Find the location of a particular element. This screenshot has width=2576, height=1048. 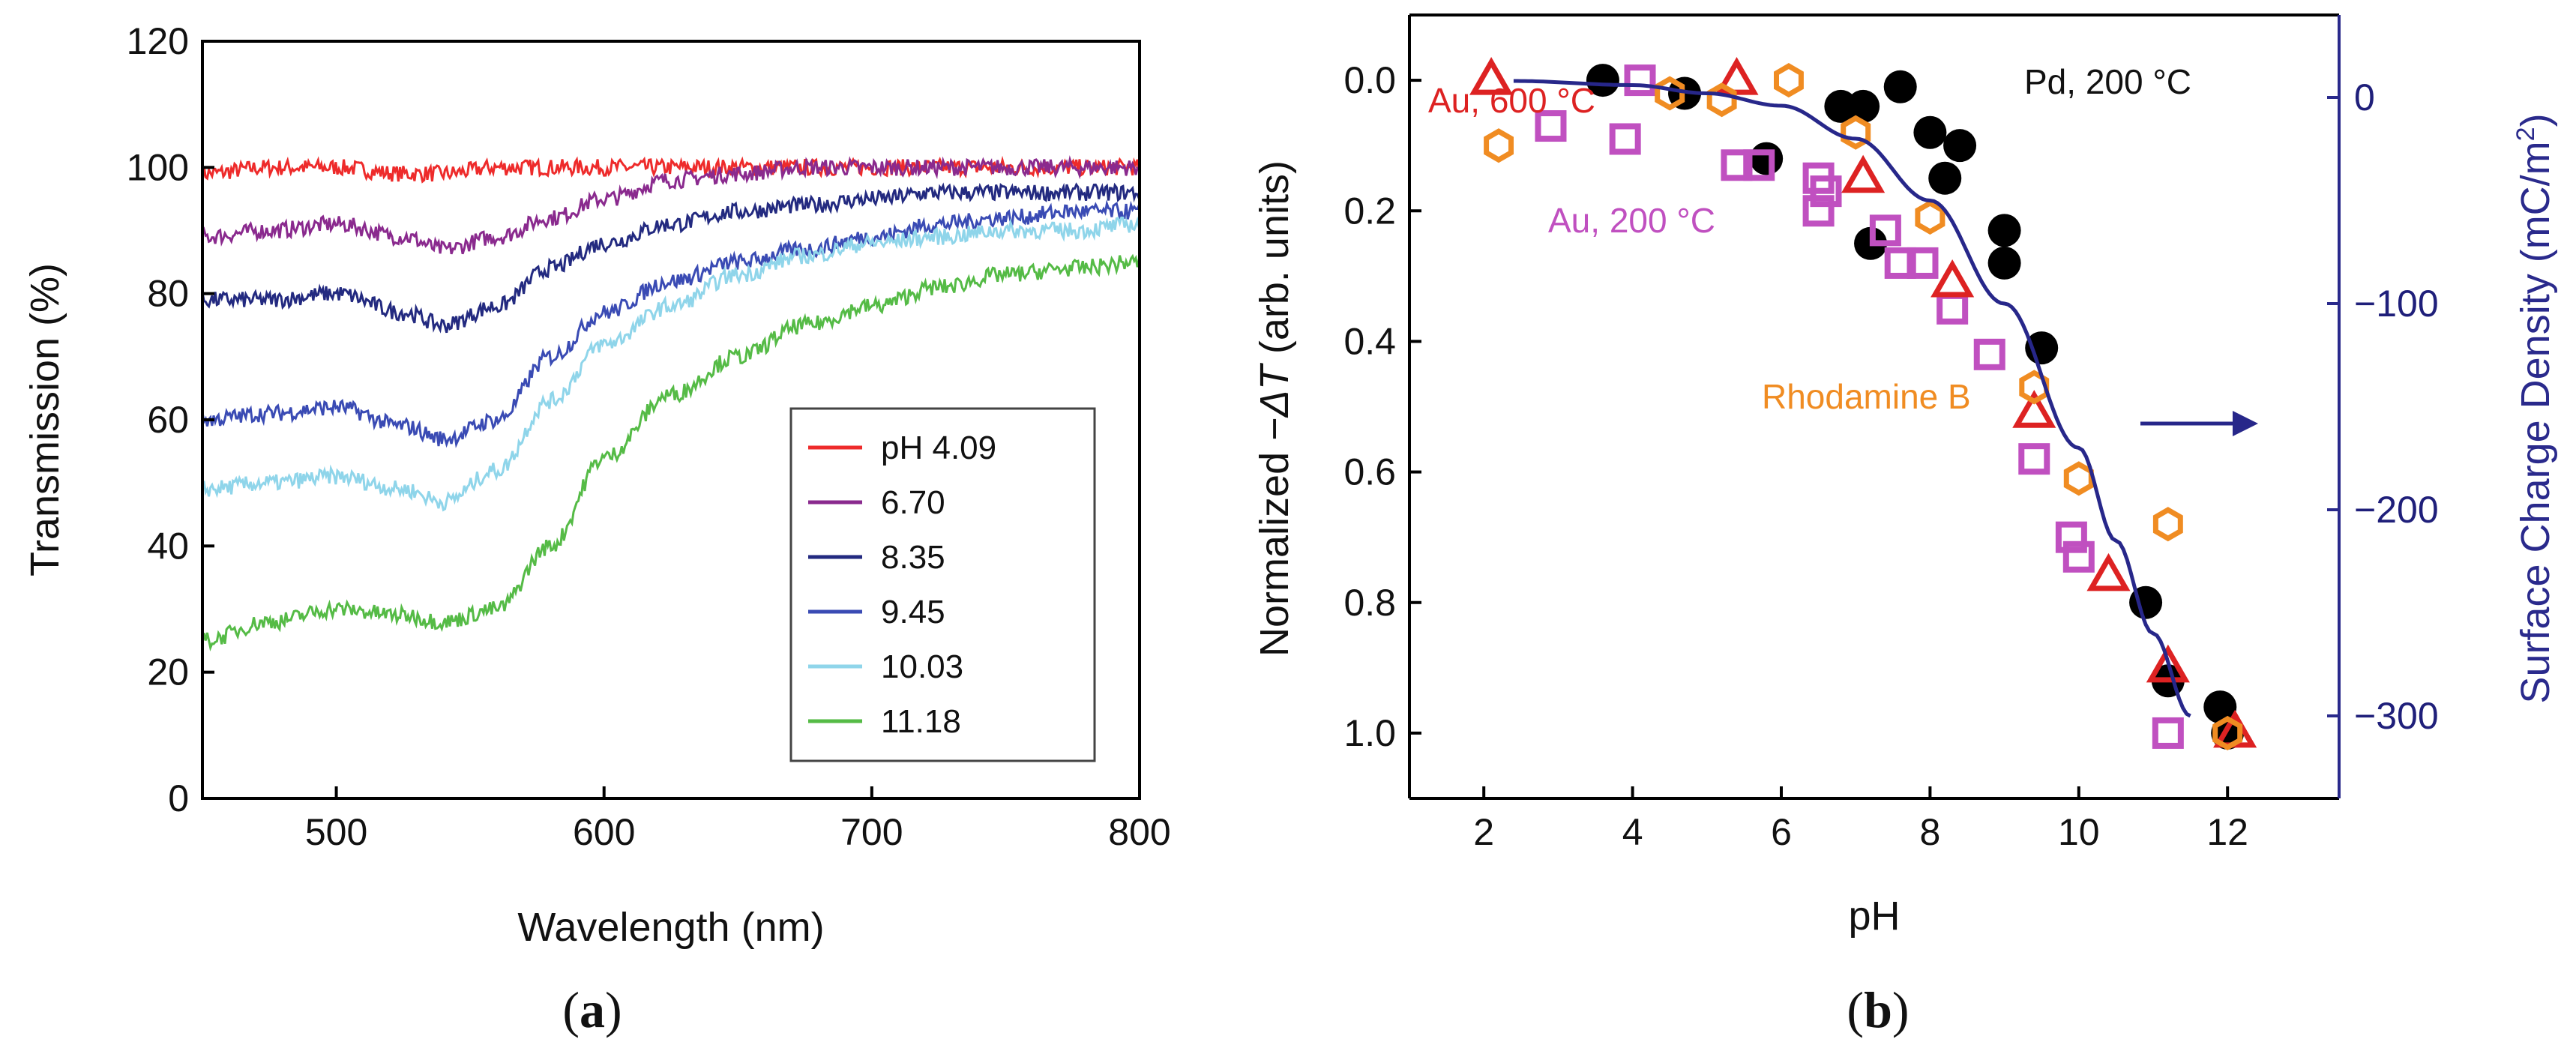

legend-label-10-03: 10.03 is located at coordinates (922, 666).